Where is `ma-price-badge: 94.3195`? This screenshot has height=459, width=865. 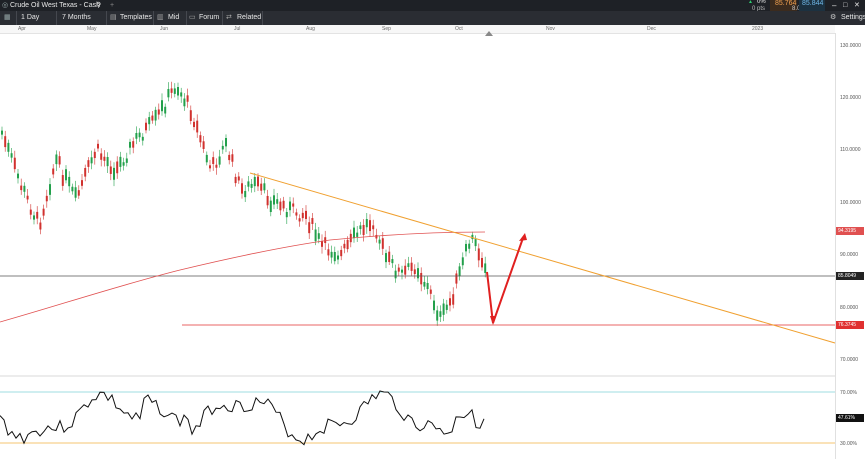
ma-price-badge: 94.3195 is located at coordinates (850, 231).